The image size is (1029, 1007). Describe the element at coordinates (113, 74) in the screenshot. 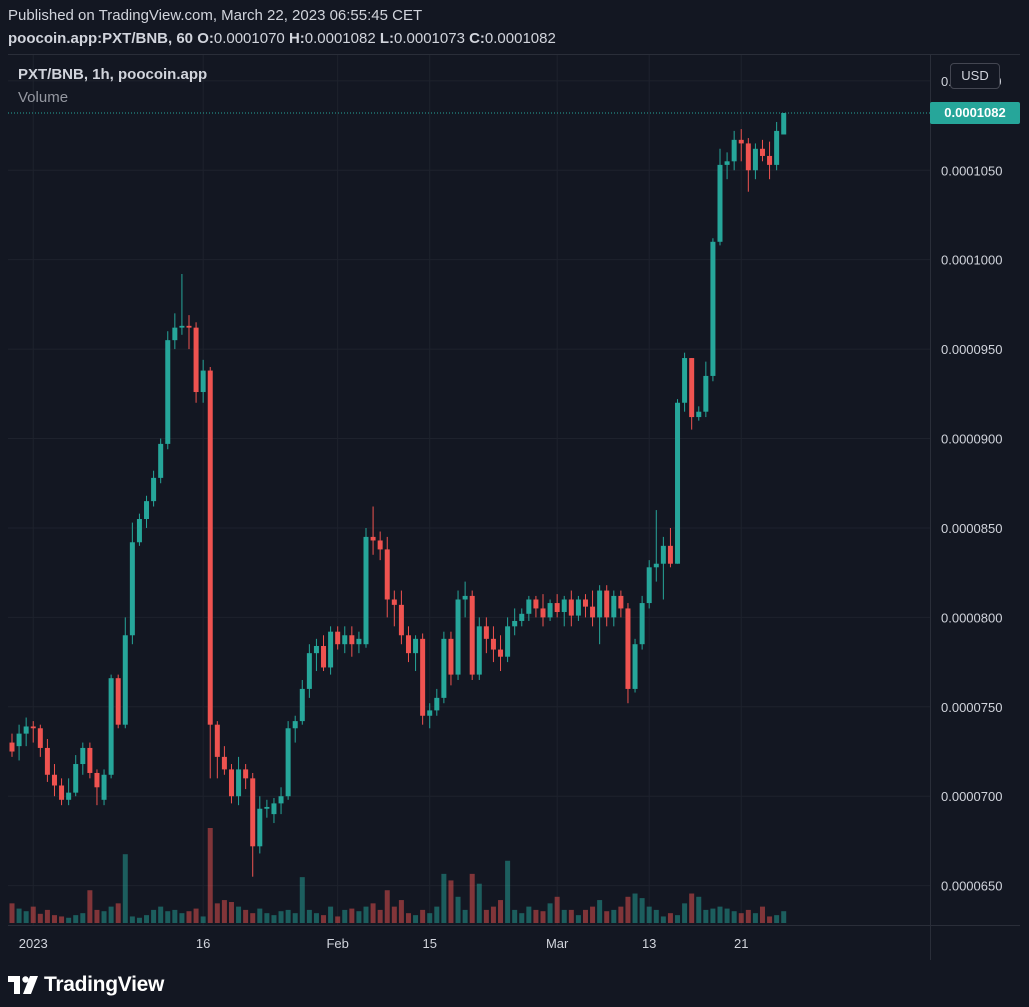

I see `legend-title: PXT/BNB, 1h, poocoin.app` at that location.